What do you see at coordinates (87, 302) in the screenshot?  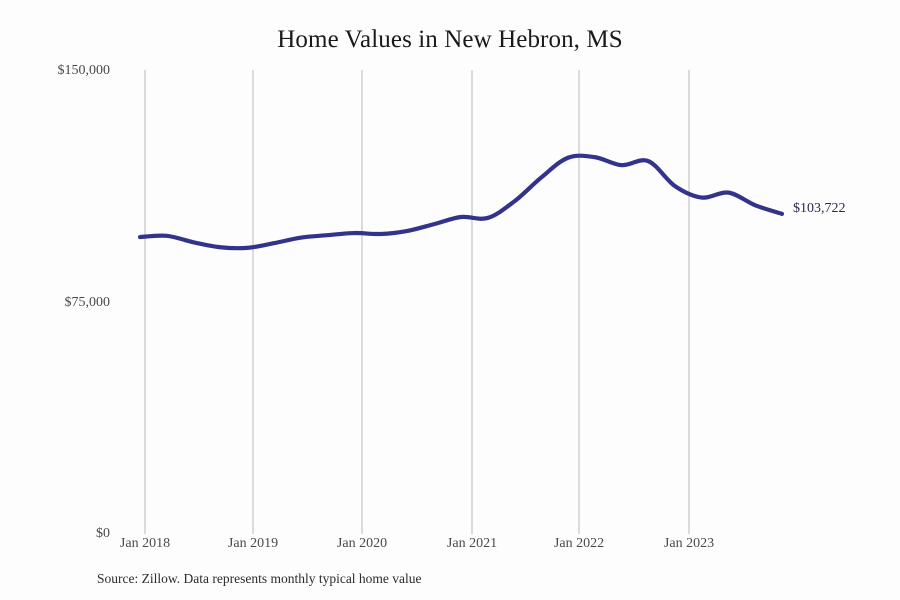 I see `y-axis-tick-75000: $75,000` at bounding box center [87, 302].